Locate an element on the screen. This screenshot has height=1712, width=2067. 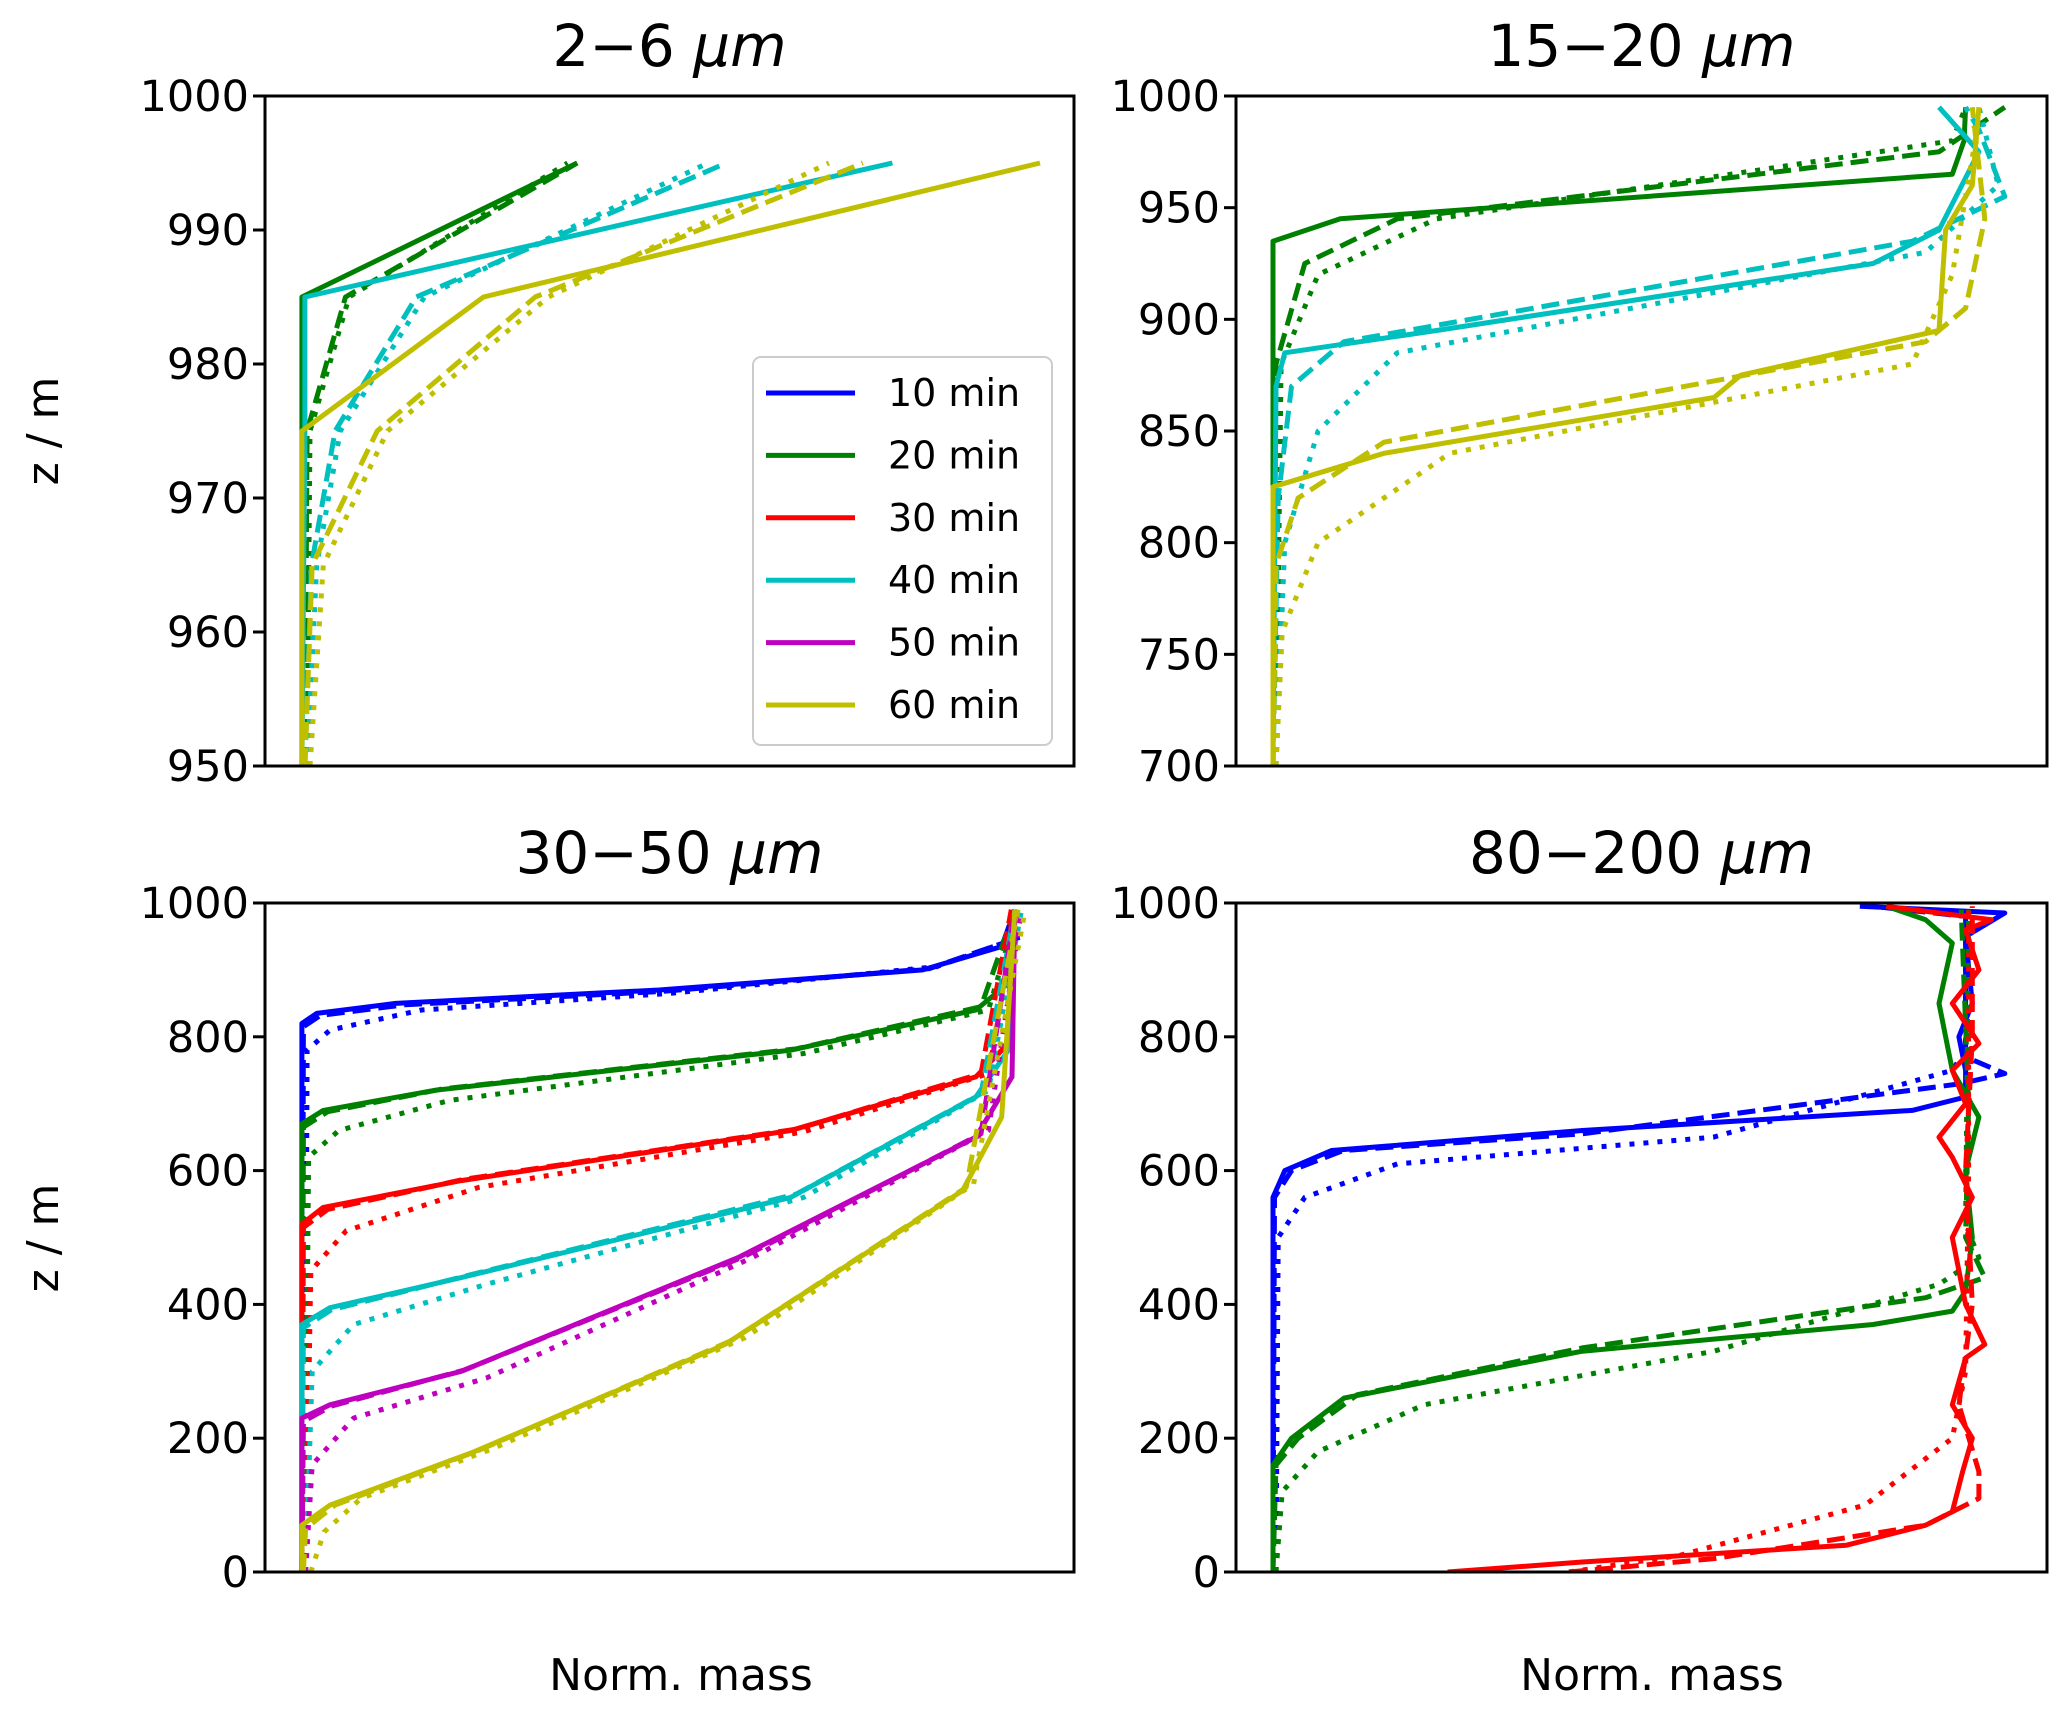
legend-entry: 30 min is located at coordinates (893, 518).